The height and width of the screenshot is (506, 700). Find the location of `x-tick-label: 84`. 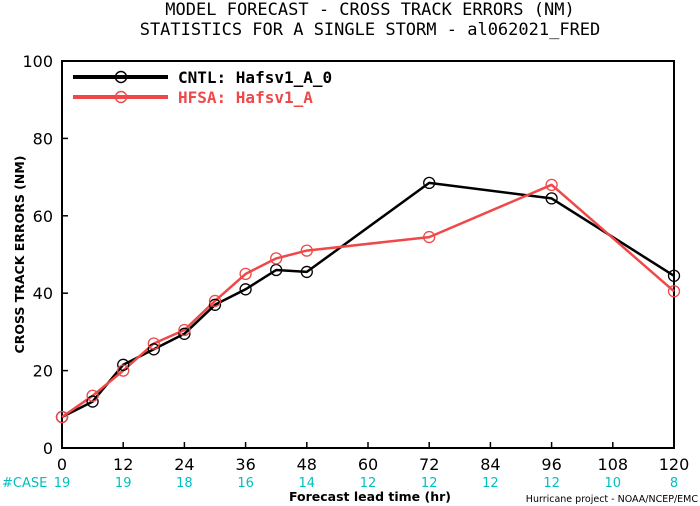

x-tick-label: 84 is located at coordinates (490, 464).